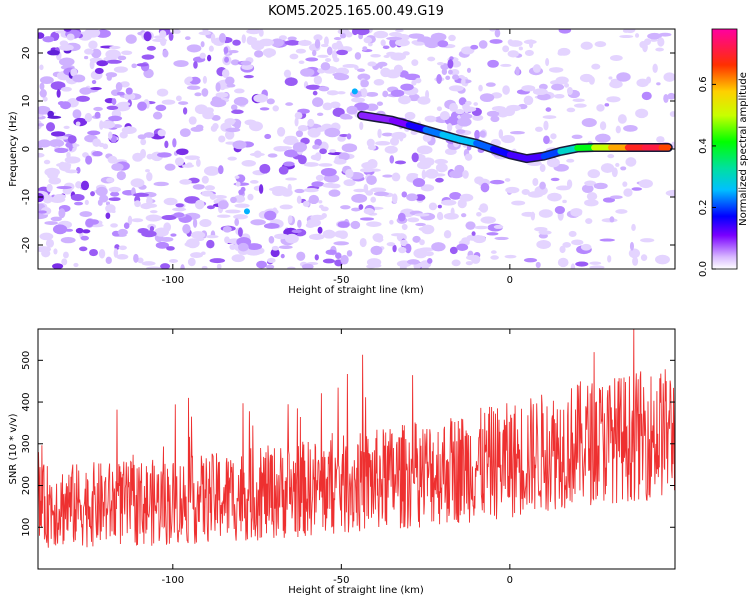 The height and width of the screenshot is (600, 750). Describe the element at coordinates (703, 269) in the screenshot. I see `colorbar-tick-label: 0.0` at that location.